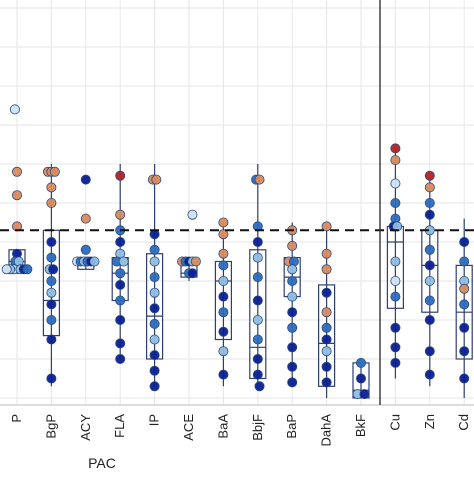 Image resolution: width=474 pixels, height=479 pixels. What do you see at coordinates (291, 426) in the screenshot?
I see `tick-label-BaP: BaP` at bounding box center [291, 426].